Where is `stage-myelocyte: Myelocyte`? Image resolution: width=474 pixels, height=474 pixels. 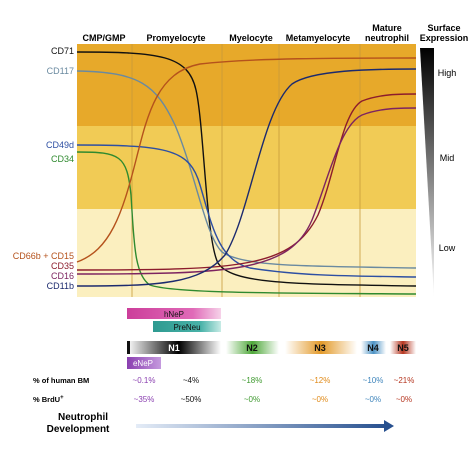
stage-myelocyte: Myelocyte is located at coordinates (251, 38).